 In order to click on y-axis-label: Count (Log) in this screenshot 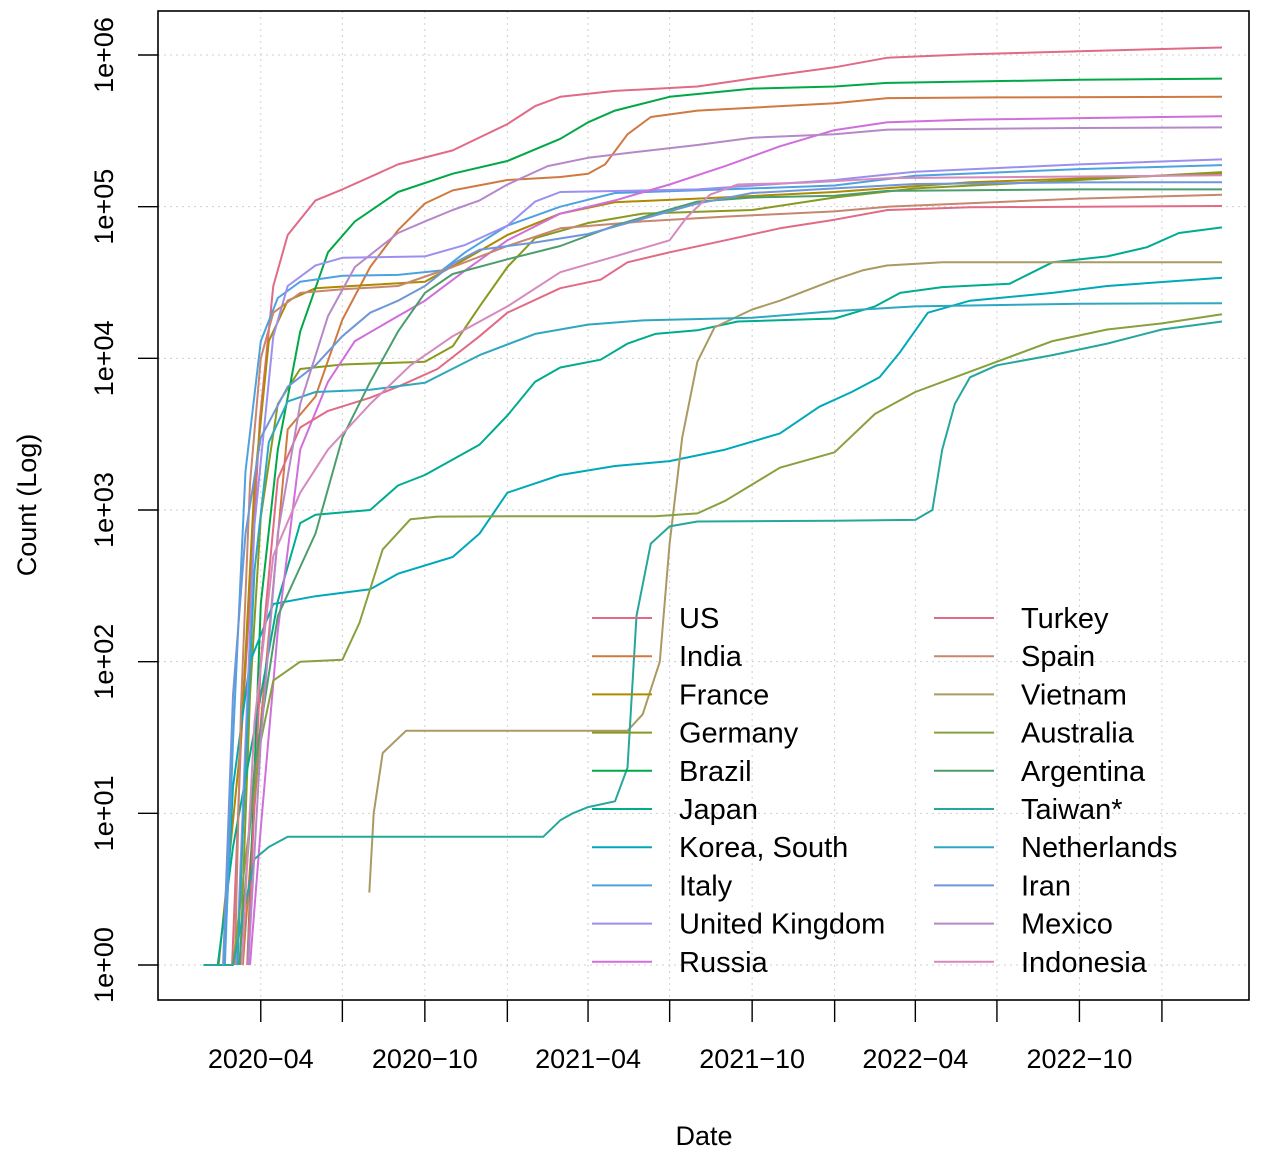, I will do `click(27, 505)`.